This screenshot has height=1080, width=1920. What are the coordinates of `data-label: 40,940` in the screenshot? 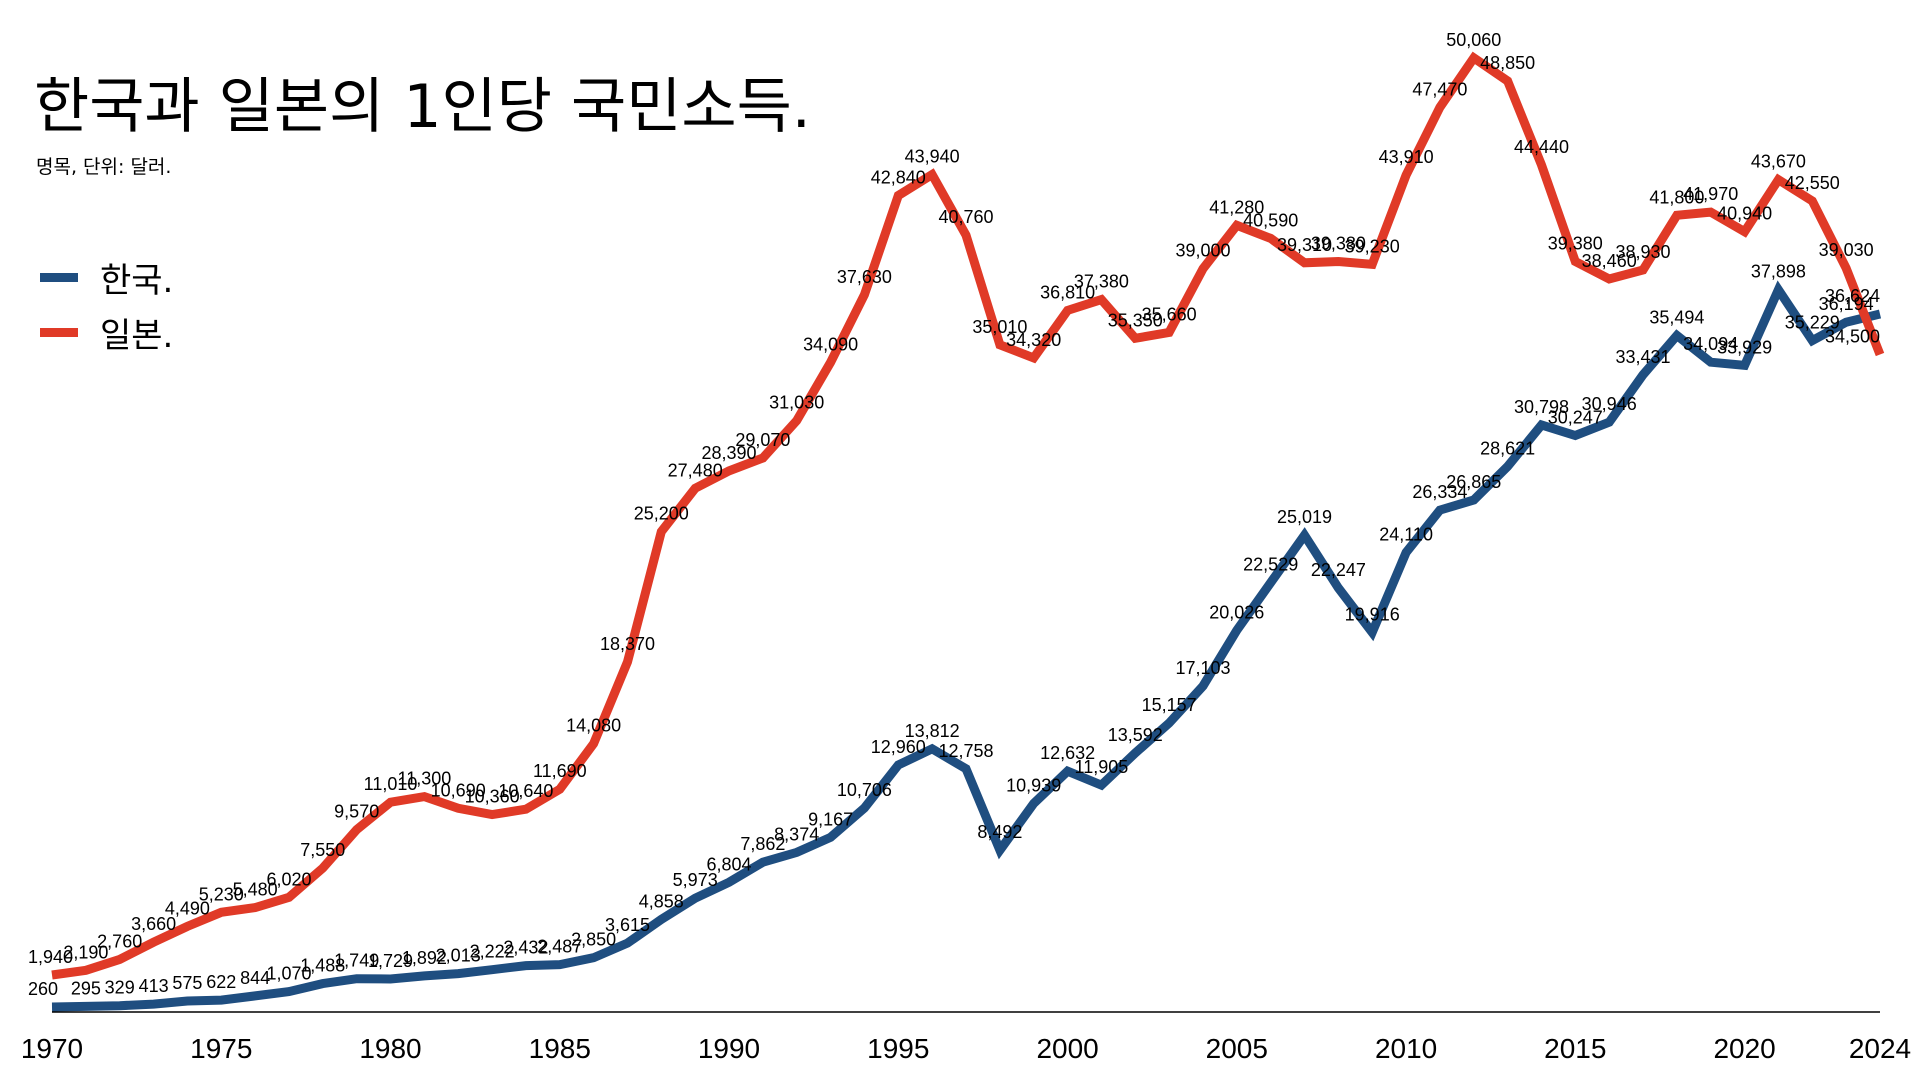 It's located at (1744, 214).